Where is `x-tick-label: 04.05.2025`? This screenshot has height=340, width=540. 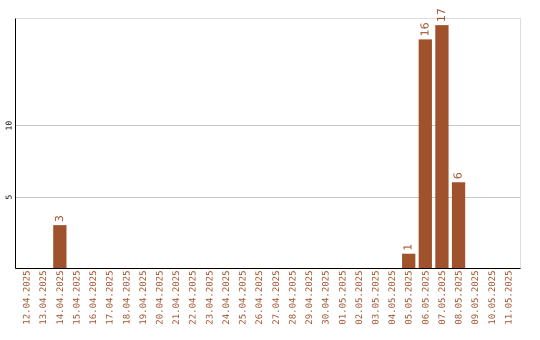 x-tick-label: 04.05.2025 is located at coordinates (393, 297).